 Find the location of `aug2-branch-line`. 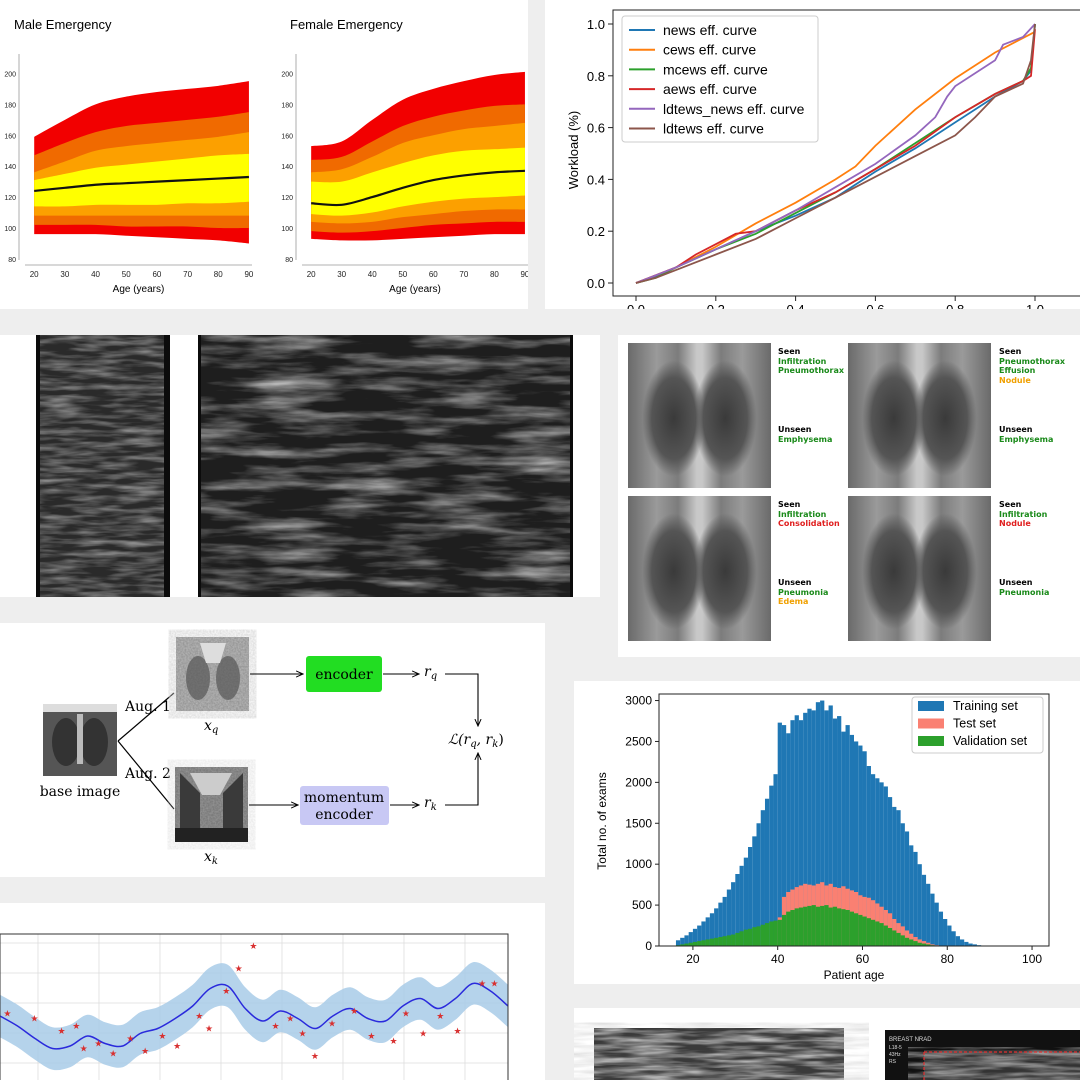

aug2-branch-line is located at coordinates (146, 775).